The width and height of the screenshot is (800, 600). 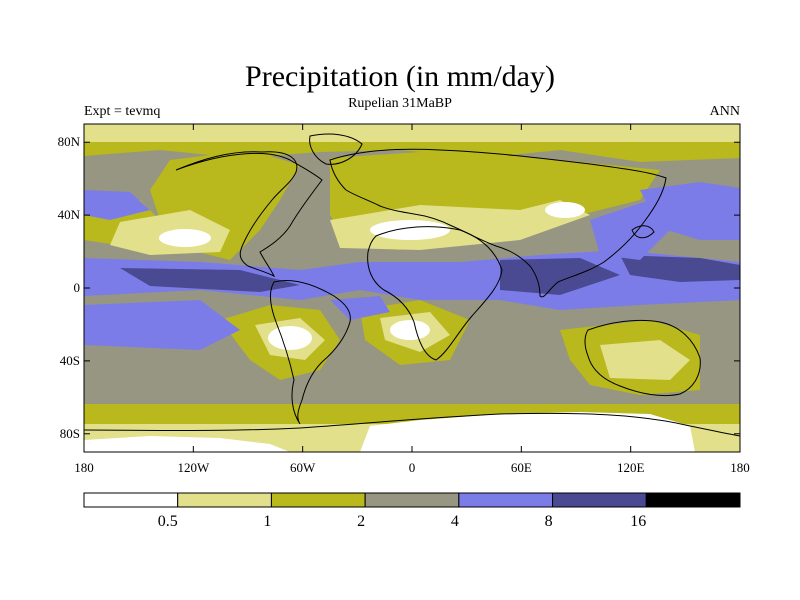 I want to click on x-tick-label-6: 180, so click(x=740, y=467).